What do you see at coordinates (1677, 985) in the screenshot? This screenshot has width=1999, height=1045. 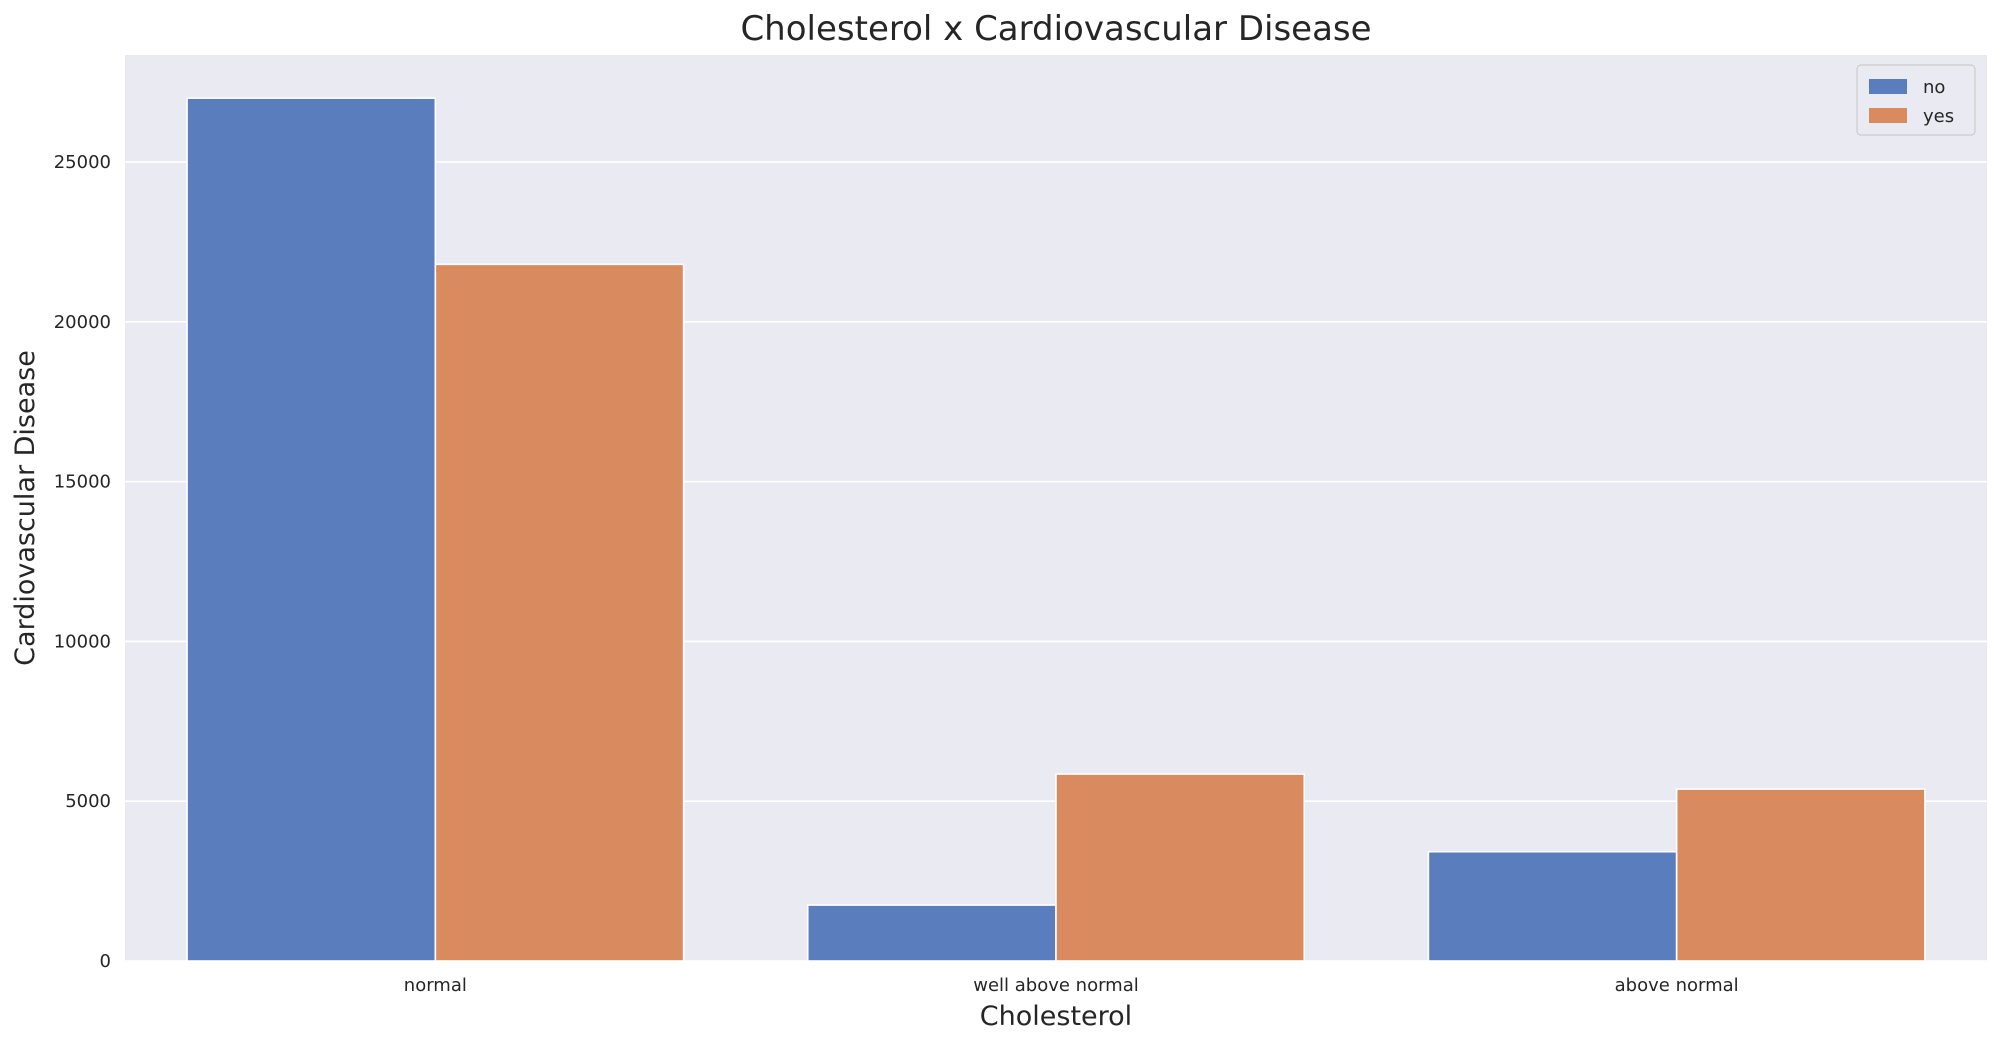 I see `x-tick-label: above normal` at bounding box center [1677, 985].